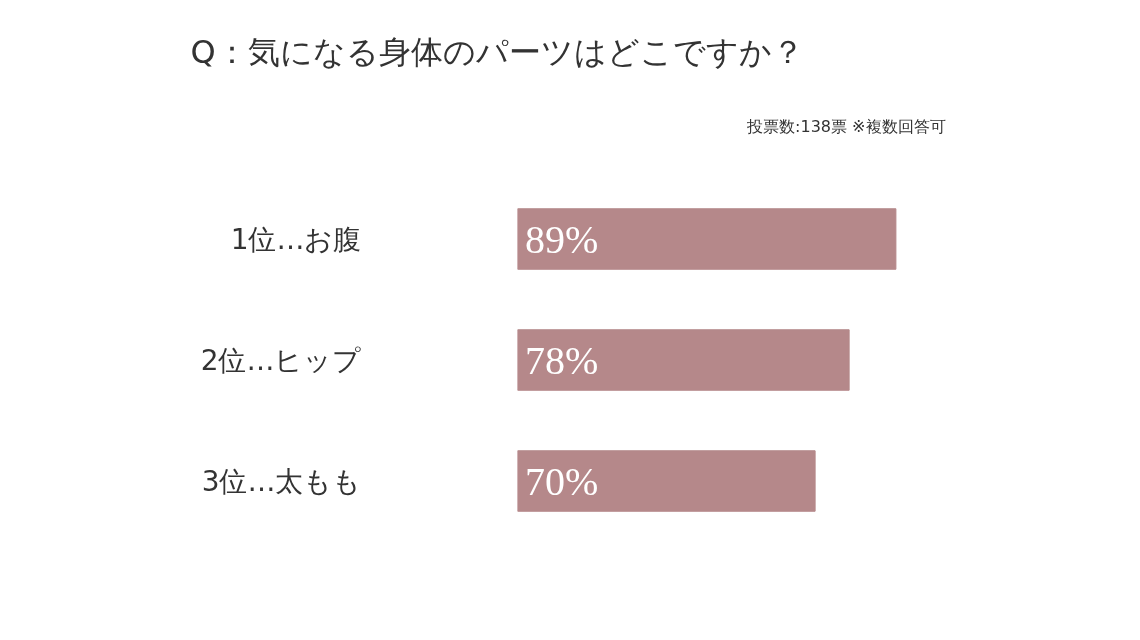  What do you see at coordinates (562, 360) in the screenshot?
I see `data-label: 78%` at bounding box center [562, 360].